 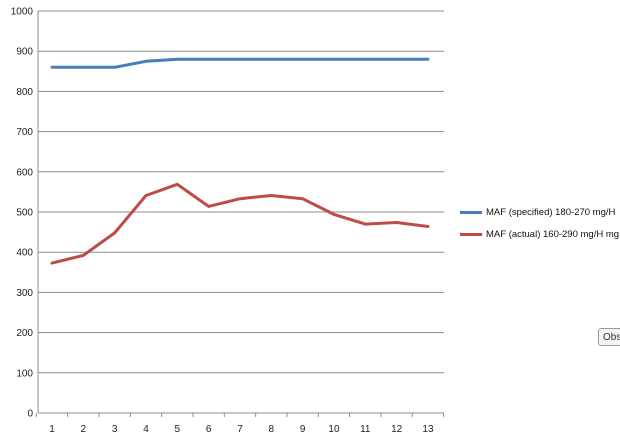 What do you see at coordinates (24, 172) in the screenshot?
I see `y-tick-label-600: 600` at bounding box center [24, 172].